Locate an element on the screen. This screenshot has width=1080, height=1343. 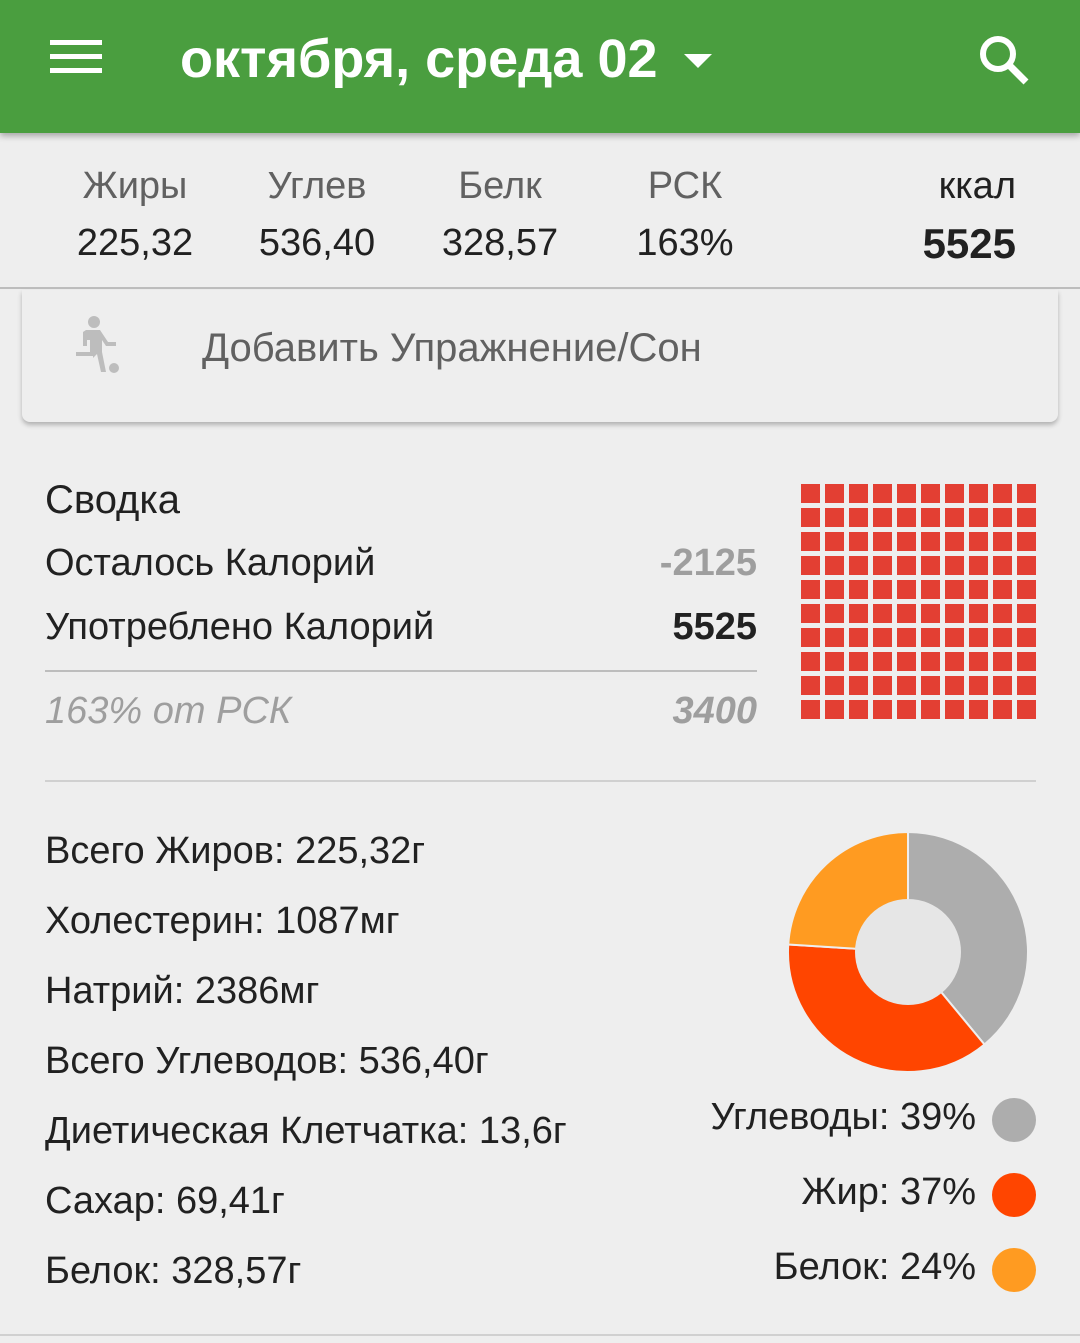
macro-carbs: Углев 536,40 is located at coordinates (317, 215).